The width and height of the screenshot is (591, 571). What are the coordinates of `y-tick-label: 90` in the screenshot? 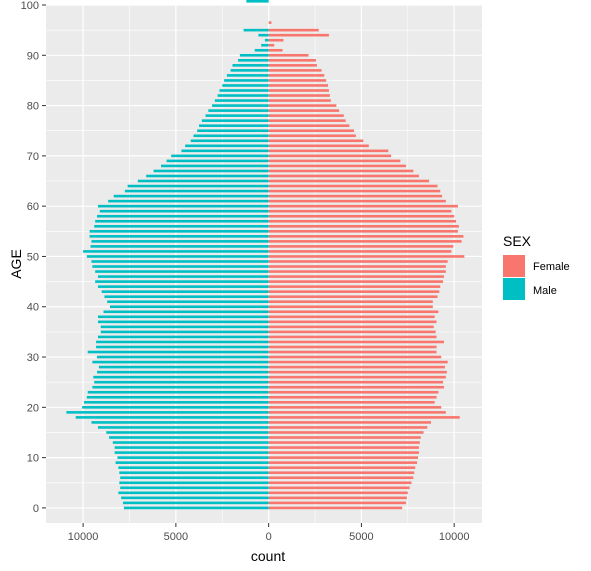 It's located at (33, 56).